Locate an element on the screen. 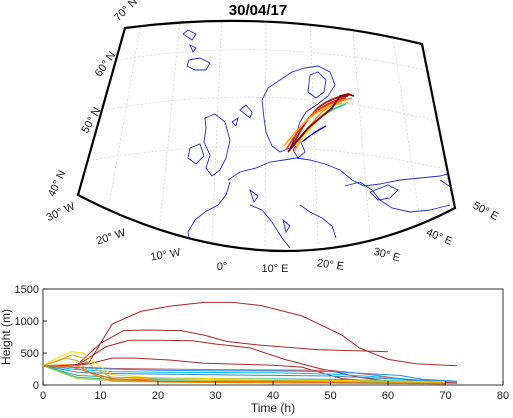  y-tick-label-0: 0 is located at coordinates (36, 386).